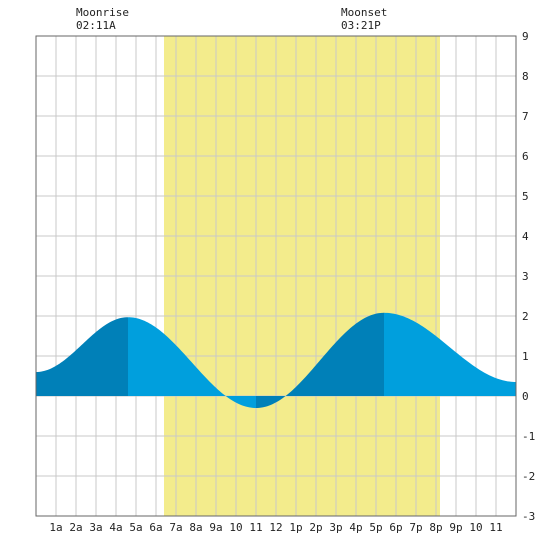  I want to click on x-tick-label: 2p, so click(315, 527).